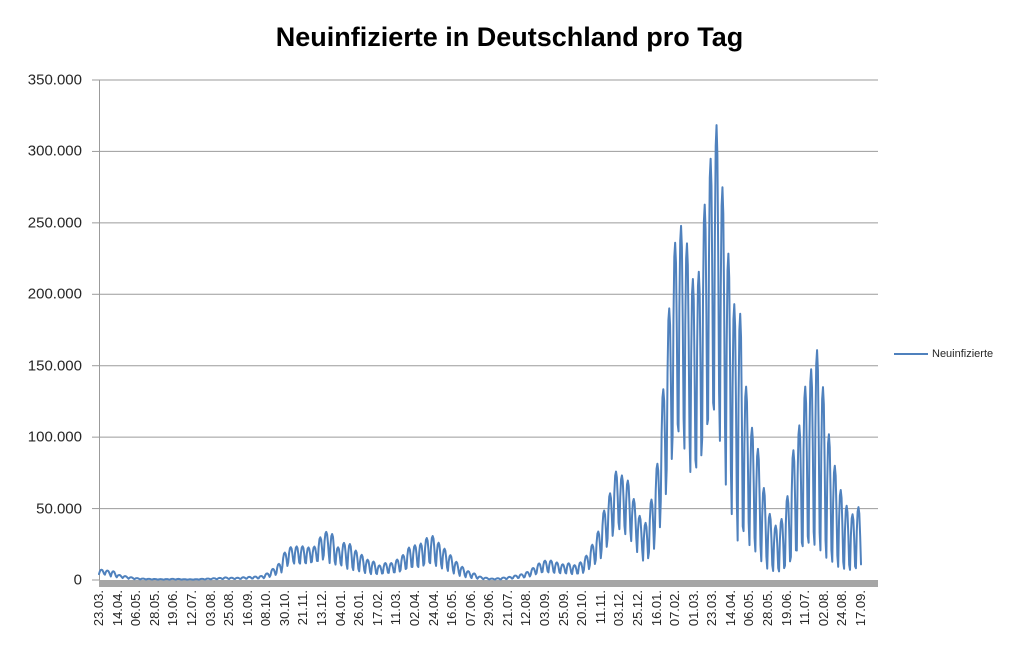  I want to click on x-tick-label: 12.08., so click(526, 608).